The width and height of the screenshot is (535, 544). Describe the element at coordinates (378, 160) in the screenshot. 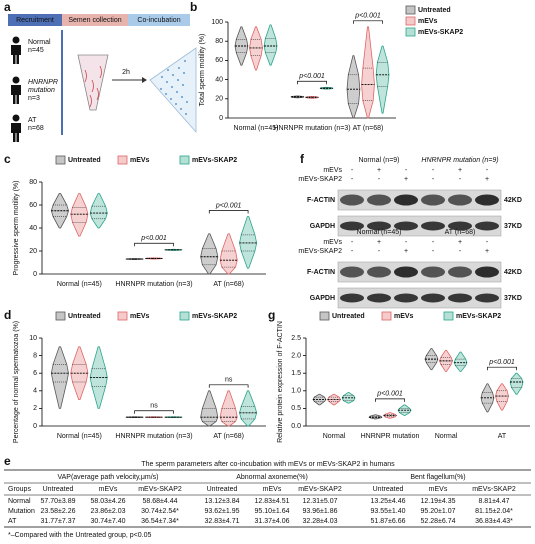

I see `blot-group: Normal (n=9)` at that location.